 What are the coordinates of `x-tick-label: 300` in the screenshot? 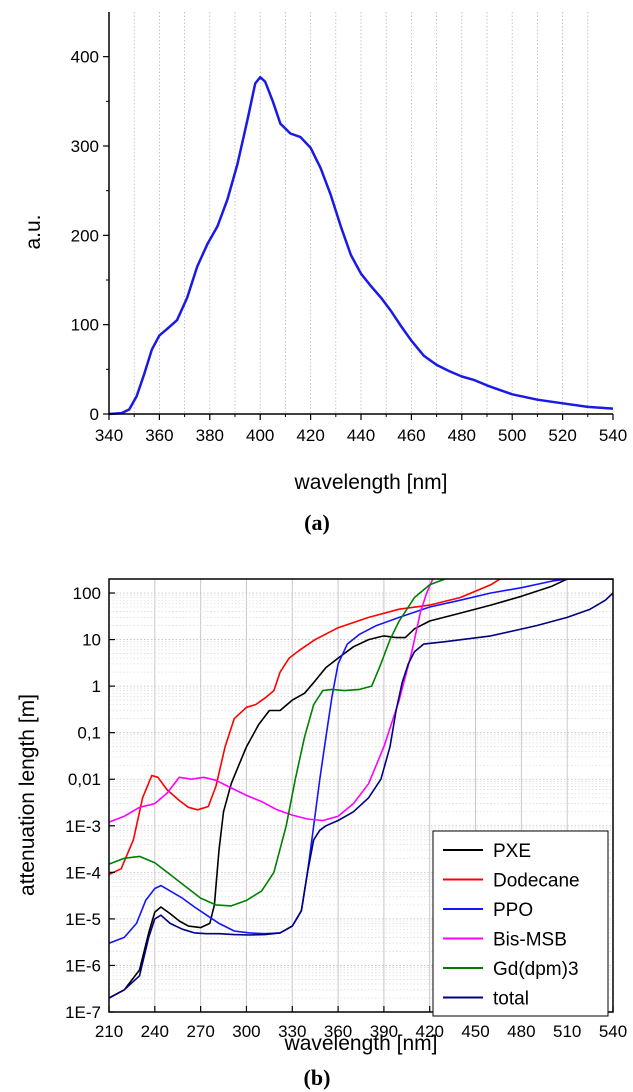 It's located at (246, 1031).